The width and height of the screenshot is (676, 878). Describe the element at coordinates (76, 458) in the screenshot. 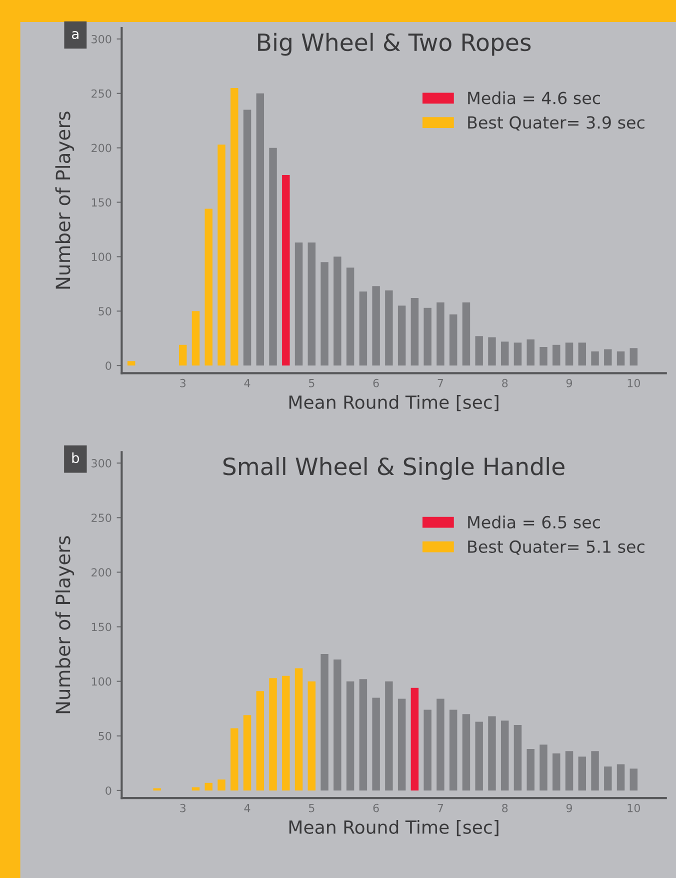

I see `text: b` at that location.